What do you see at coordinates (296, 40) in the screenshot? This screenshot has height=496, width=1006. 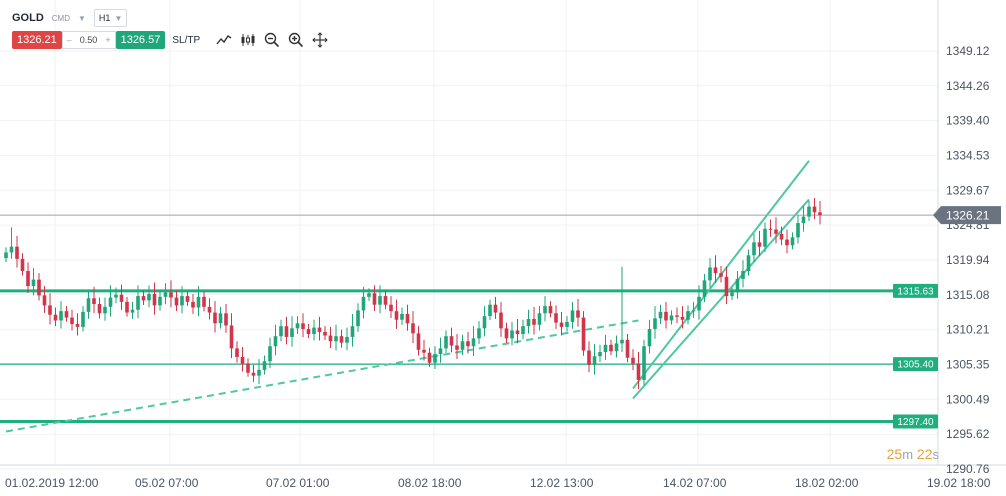 I see `zoom-in-icon` at bounding box center [296, 40].